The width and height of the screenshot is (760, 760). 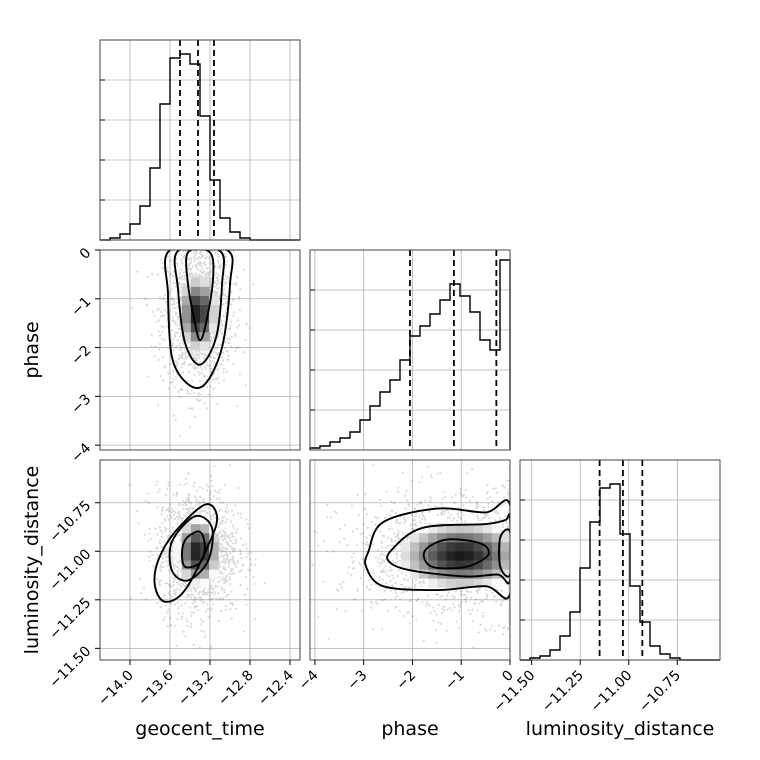 What do you see at coordinates (32, 349) in the screenshot?
I see `y-axis-label-phase: phase` at bounding box center [32, 349].